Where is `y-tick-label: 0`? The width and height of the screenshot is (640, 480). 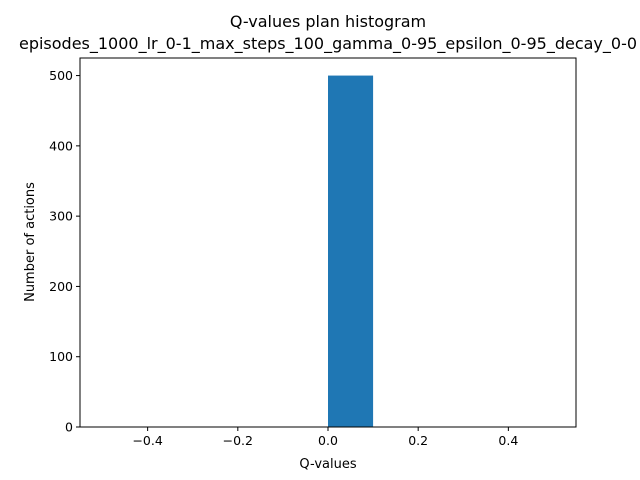 y-tick-label: 0 is located at coordinates (69, 427).